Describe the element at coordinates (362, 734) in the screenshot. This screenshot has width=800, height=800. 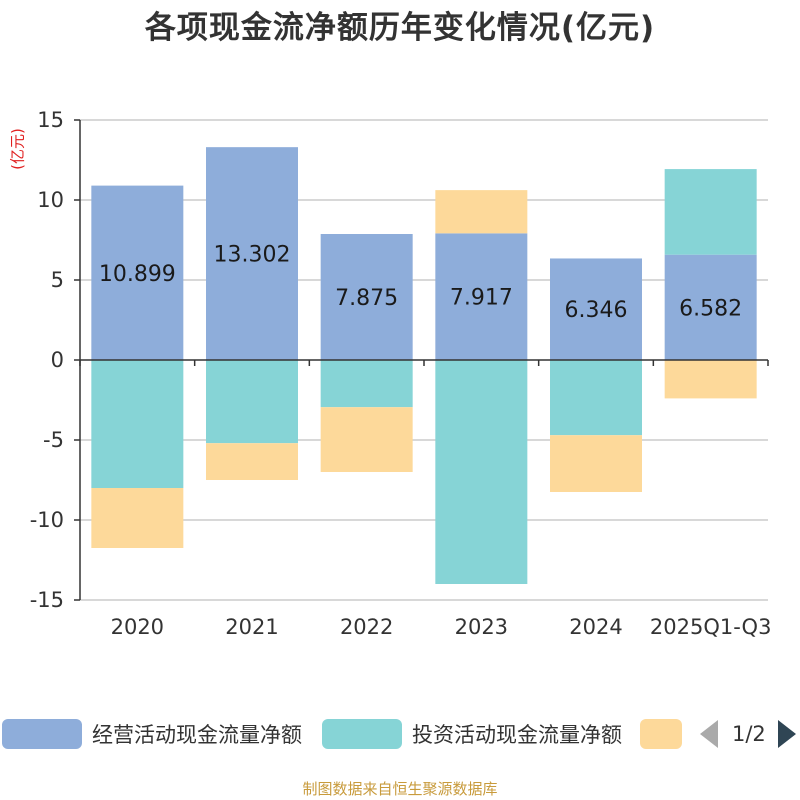
I see `legend-swatch-investing` at that location.